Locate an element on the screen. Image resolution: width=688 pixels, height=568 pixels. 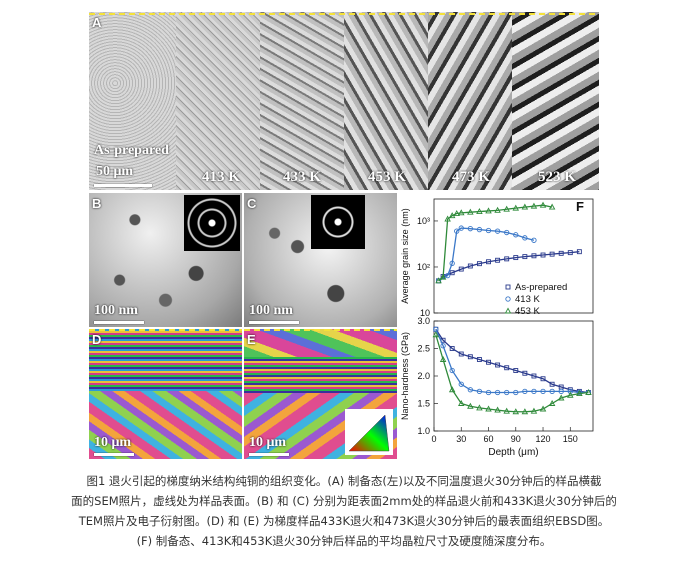
ebsd-fine-band-e is located at coordinates (320, 375).